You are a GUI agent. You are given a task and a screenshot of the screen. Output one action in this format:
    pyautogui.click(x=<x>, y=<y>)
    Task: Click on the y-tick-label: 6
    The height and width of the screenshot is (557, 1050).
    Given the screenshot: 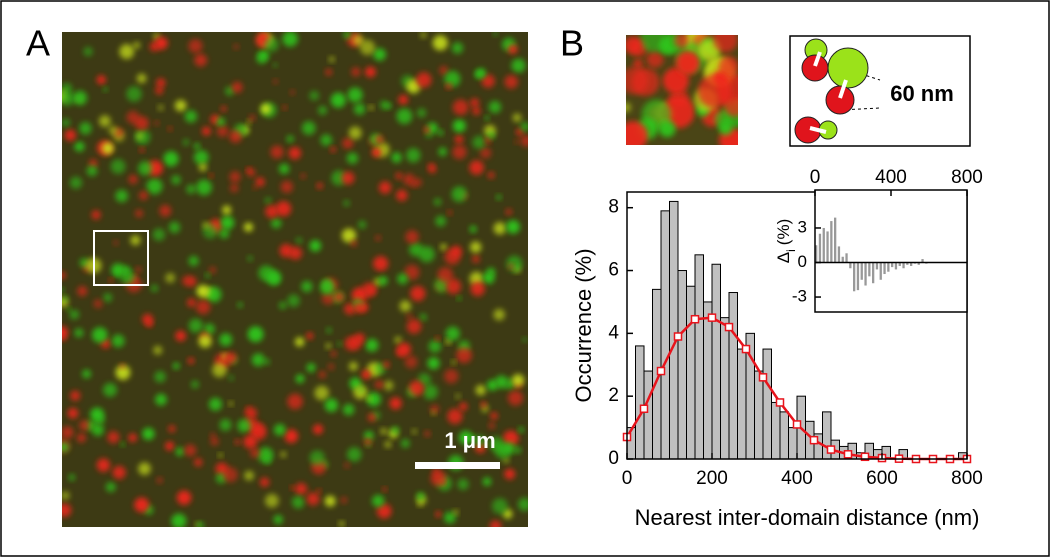 What is the action you would take?
    pyautogui.click(x=613, y=270)
    